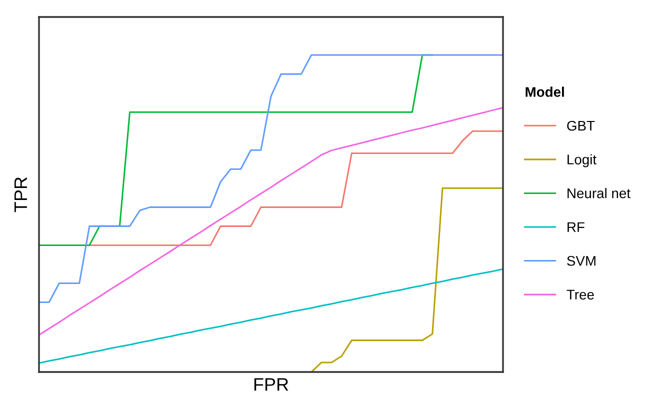 The height and width of the screenshot is (400, 647). Describe the element at coordinates (581, 261) in the screenshot. I see `legend-label: SVM` at that location.